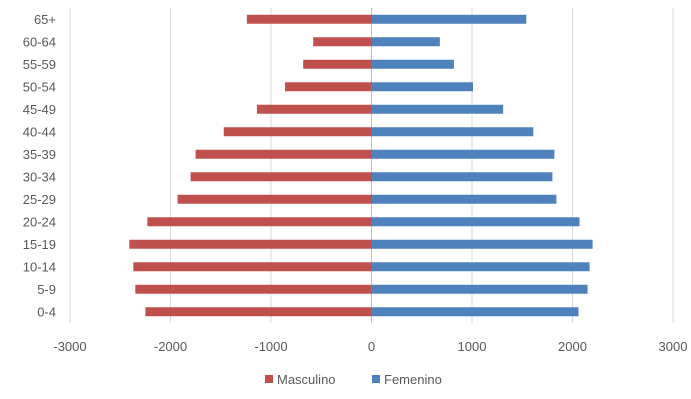 The height and width of the screenshot is (399, 691). What do you see at coordinates (39, 199) in the screenshot?
I see `y-tick-label: 25-29` at bounding box center [39, 199].